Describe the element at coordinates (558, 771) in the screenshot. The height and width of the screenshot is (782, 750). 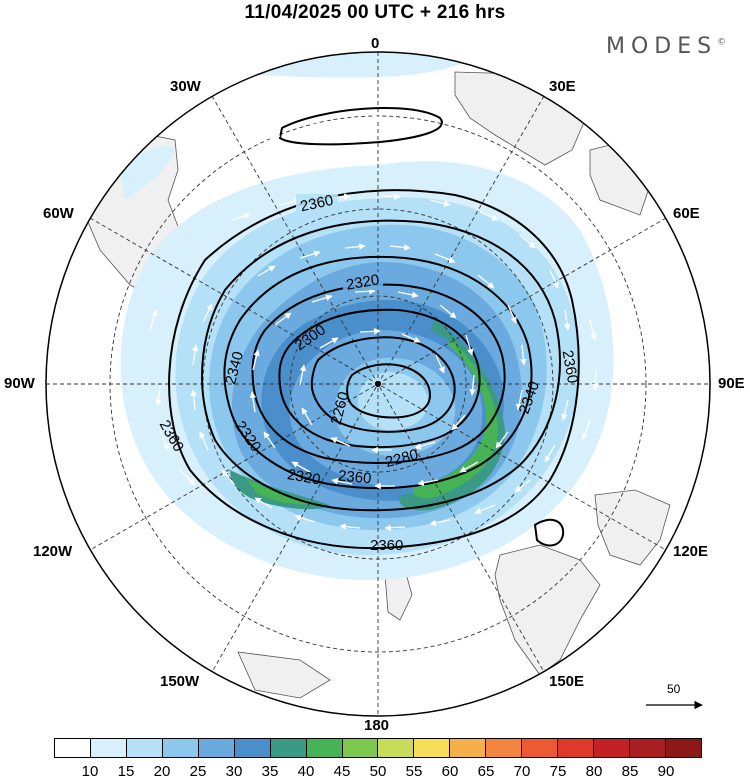
I see `colorbar-tick-label: 75` at that location.